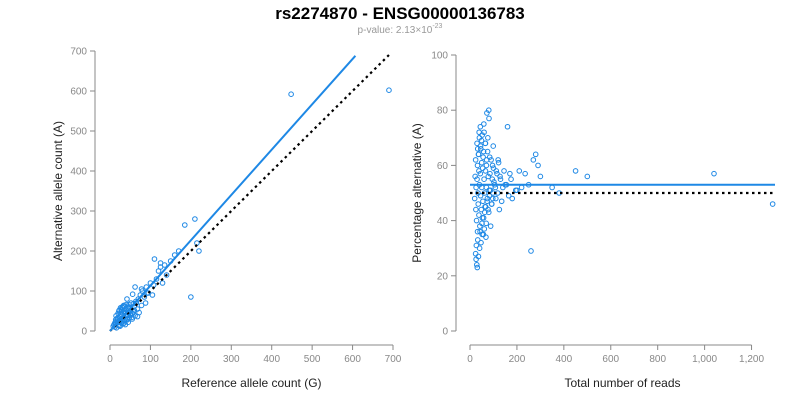 This screenshot has width=800, height=400. What do you see at coordinates (58, 191) in the screenshot?
I see `y-axis-title: Alternative allele count (A)` at bounding box center [58, 191].